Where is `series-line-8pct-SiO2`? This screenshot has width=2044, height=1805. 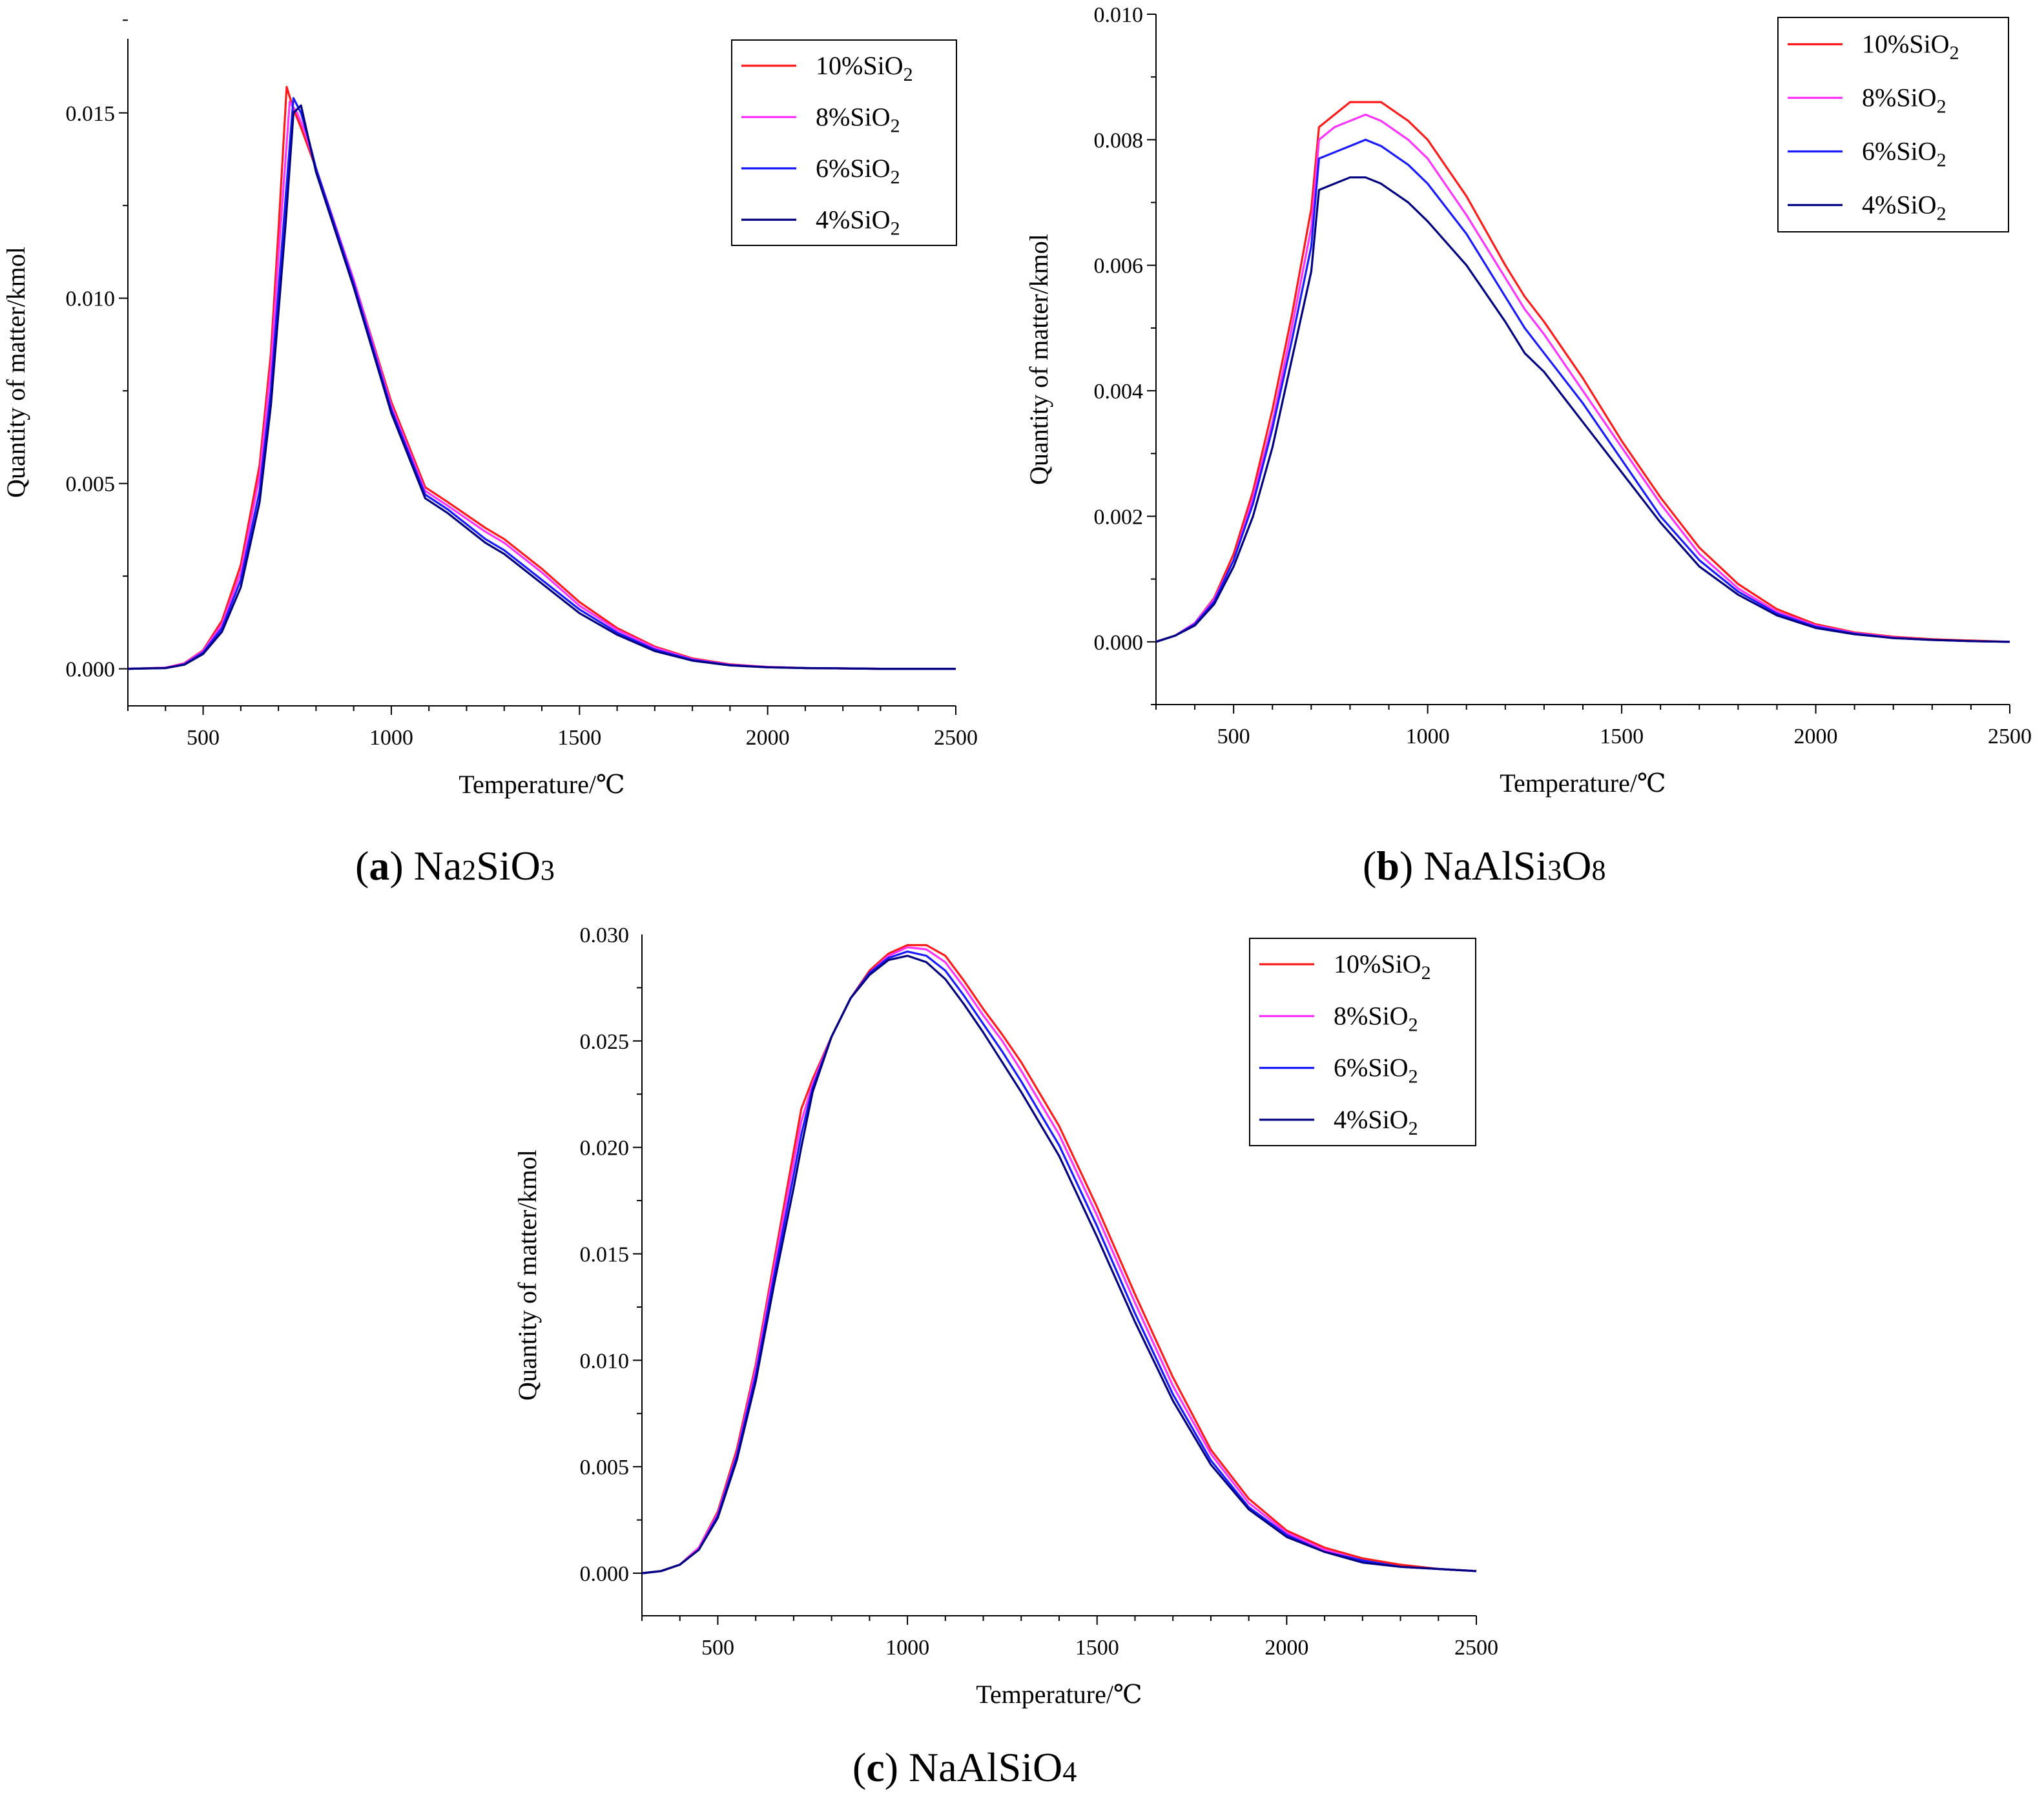 series-line-8pct-SiO2 is located at coordinates (1582, 378).